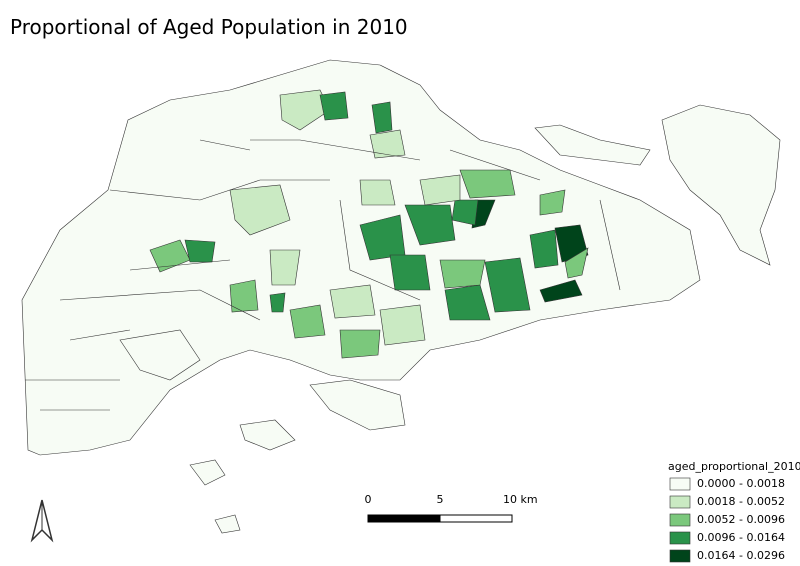 This screenshot has height=566, width=800. Describe the element at coordinates (741, 501) in the screenshot. I see `legend-label: 0.0018 - 0.0052` at that location.